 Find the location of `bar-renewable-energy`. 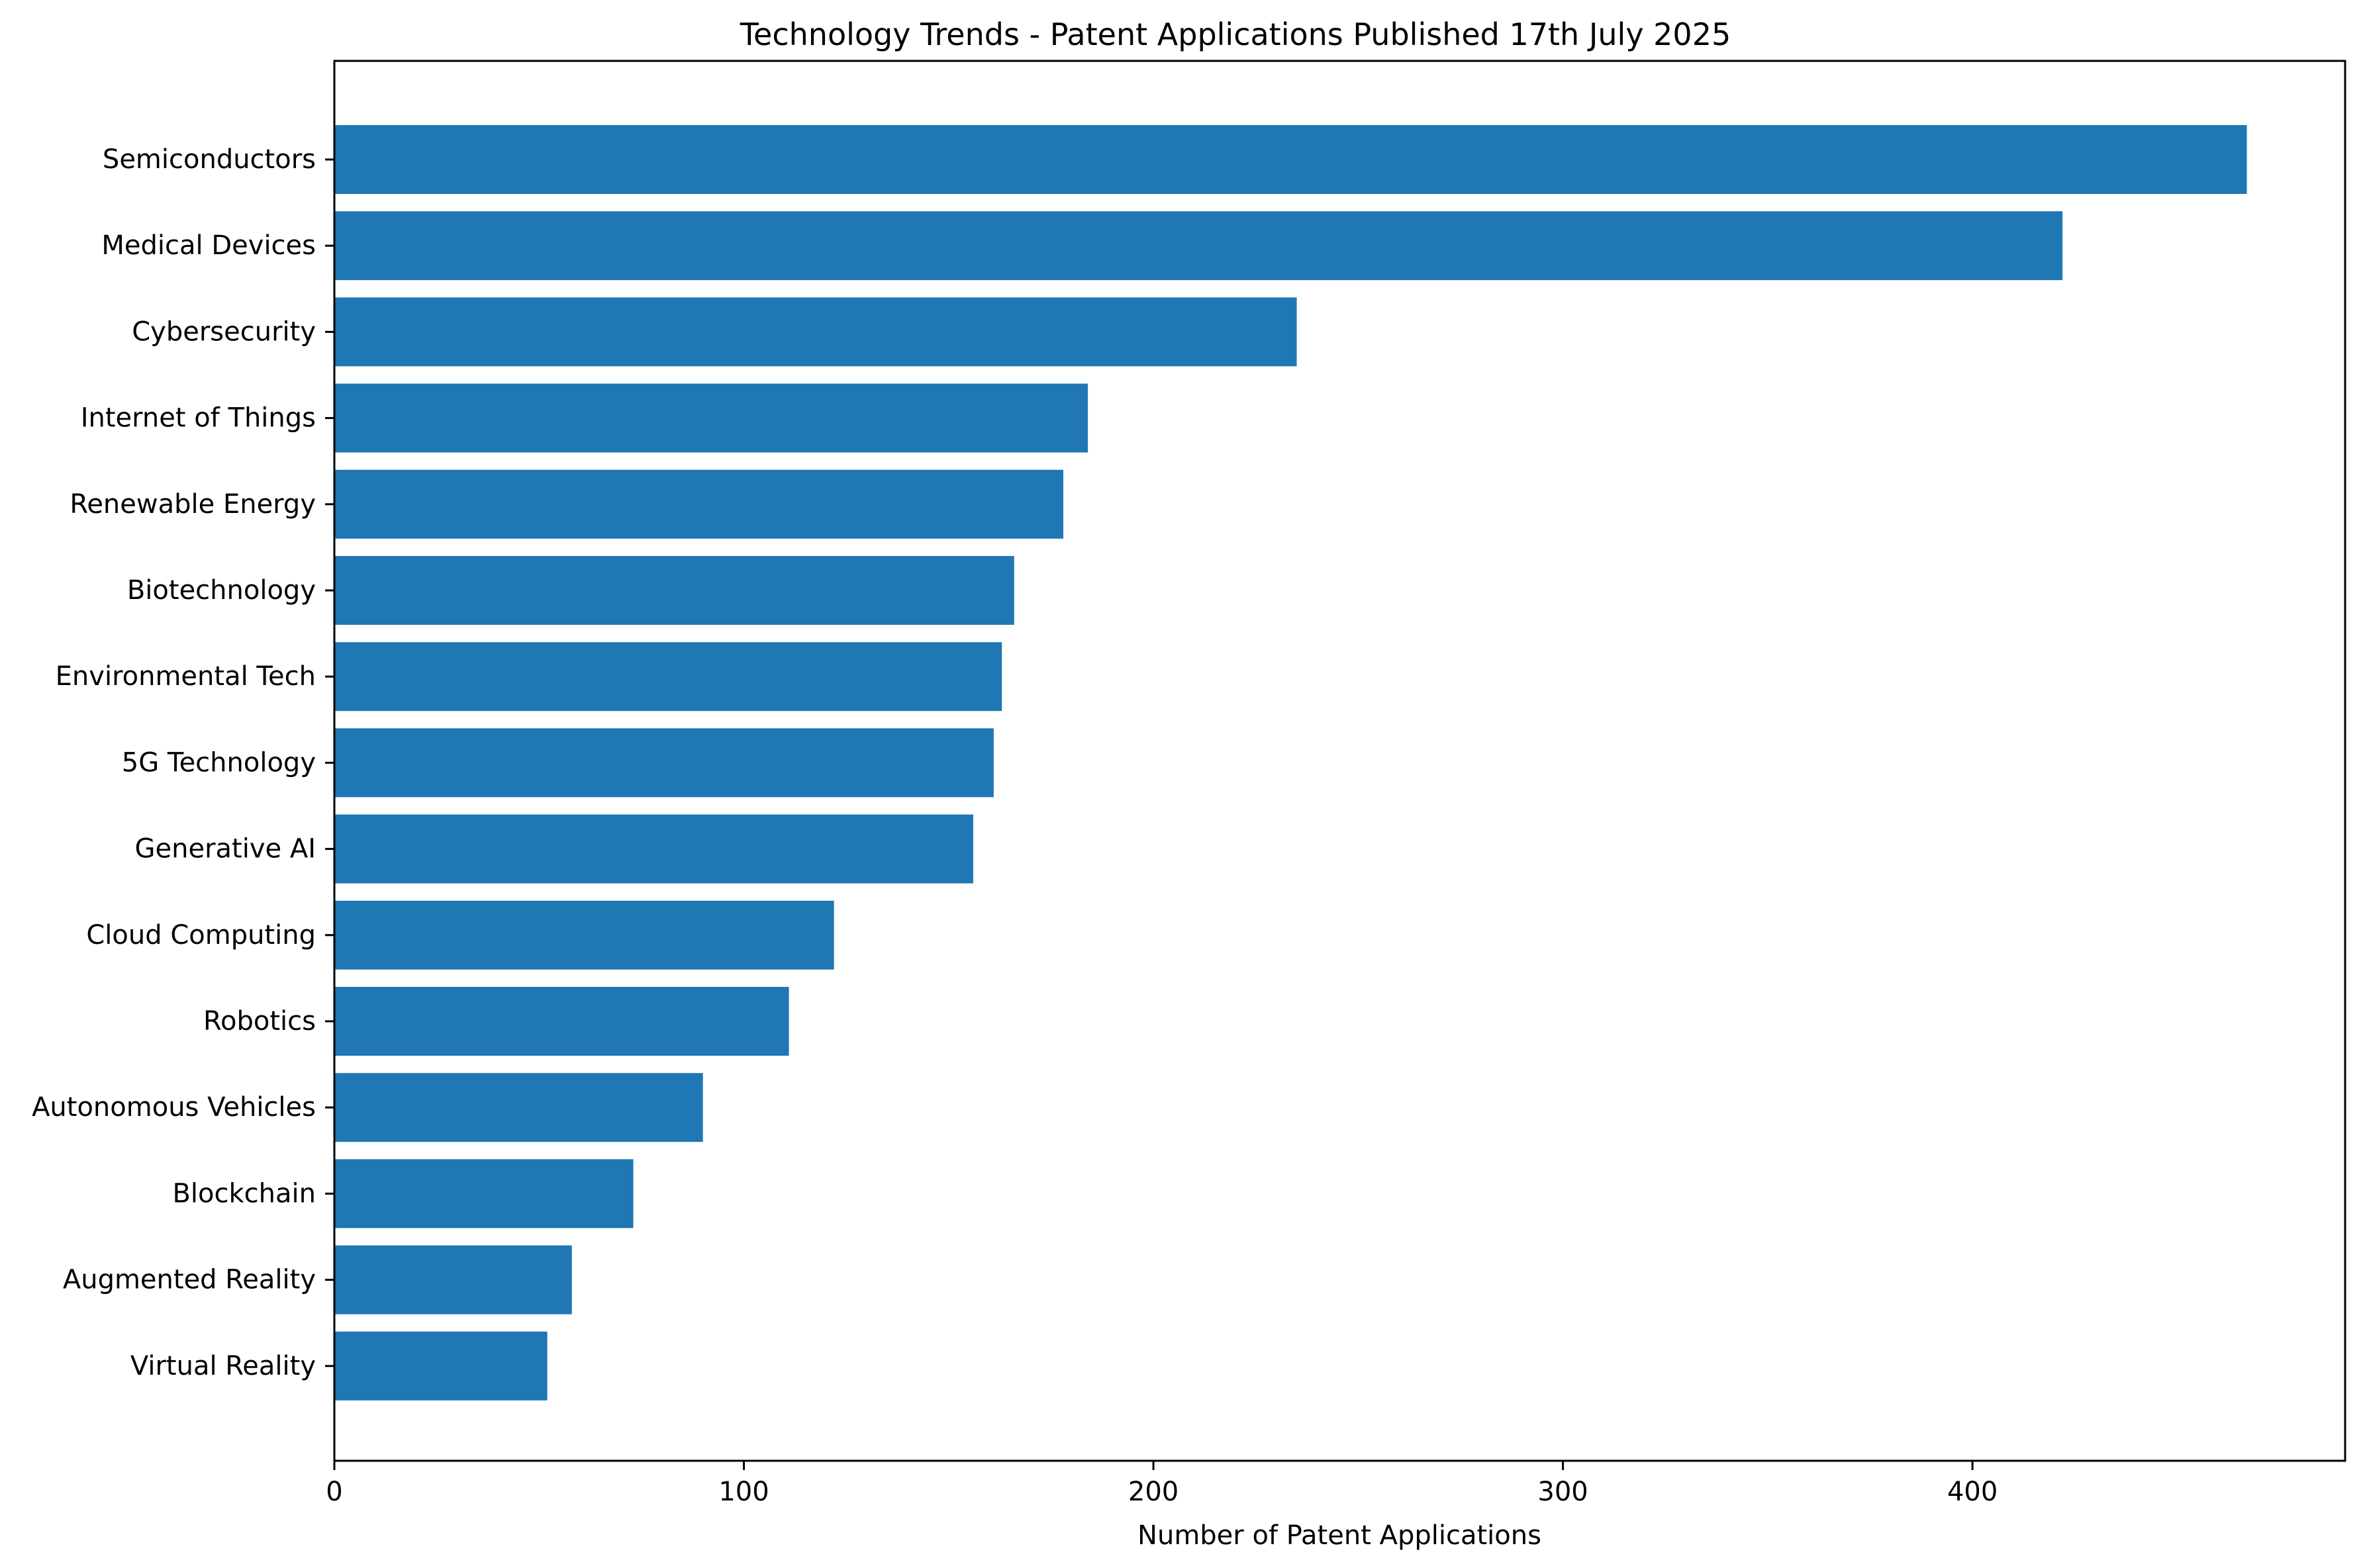

bar-renewable-energy is located at coordinates (698, 504).